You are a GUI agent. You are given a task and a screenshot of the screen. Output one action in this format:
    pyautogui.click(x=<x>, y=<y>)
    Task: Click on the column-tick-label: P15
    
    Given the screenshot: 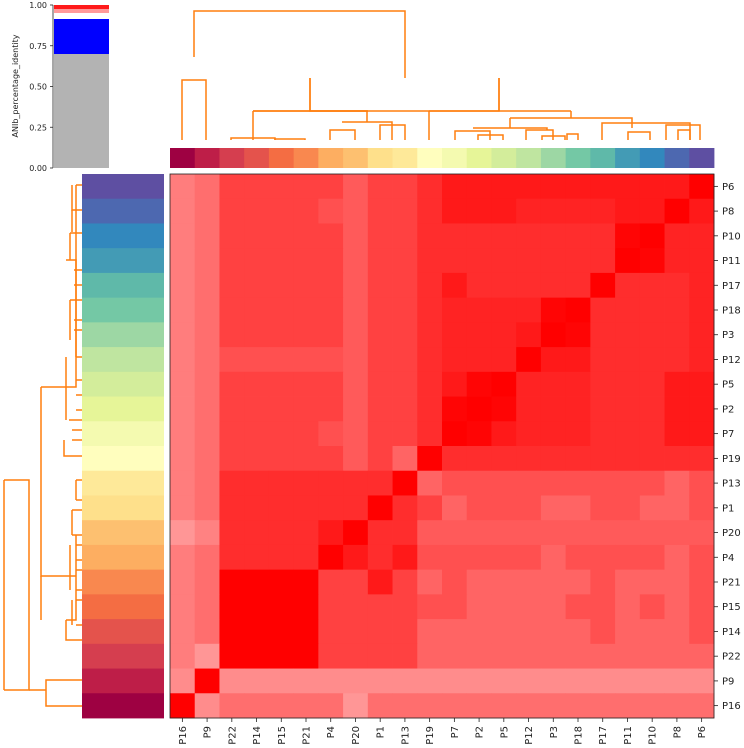 What is the action you would take?
    pyautogui.click(x=282, y=735)
    